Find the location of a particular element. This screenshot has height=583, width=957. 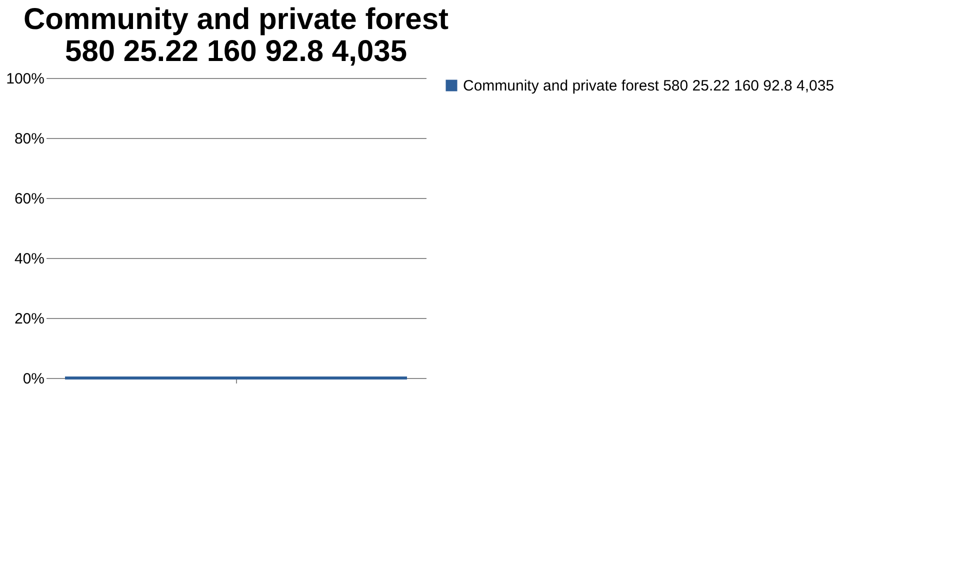

y-tick-label: 80% is located at coordinates (29, 139).